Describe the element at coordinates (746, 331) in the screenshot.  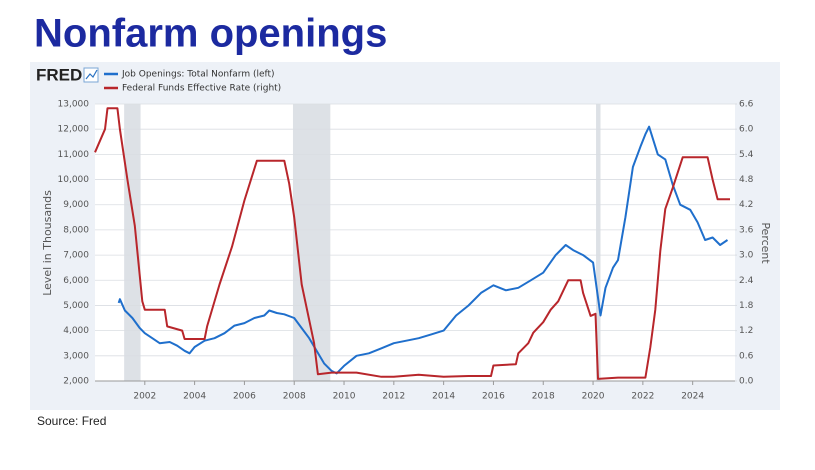
I see `y2-tick-label: 1.2` at that location.